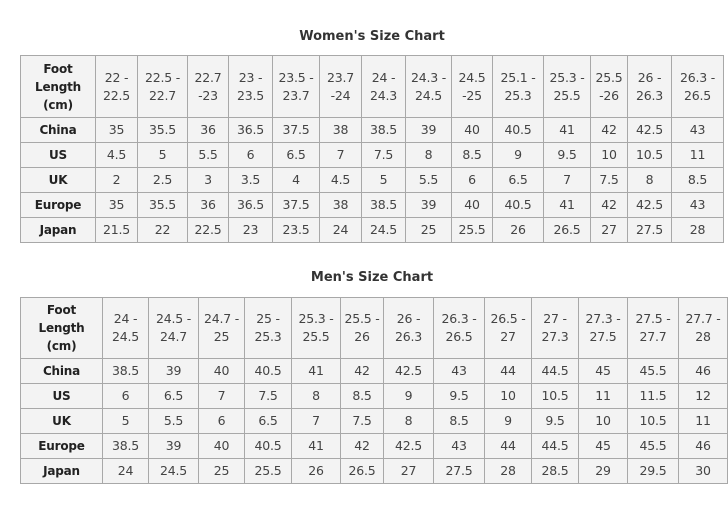  What do you see at coordinates (697, 86) in the screenshot?
I see `foot-length-cell: 26.3 - 26.5` at bounding box center [697, 86].